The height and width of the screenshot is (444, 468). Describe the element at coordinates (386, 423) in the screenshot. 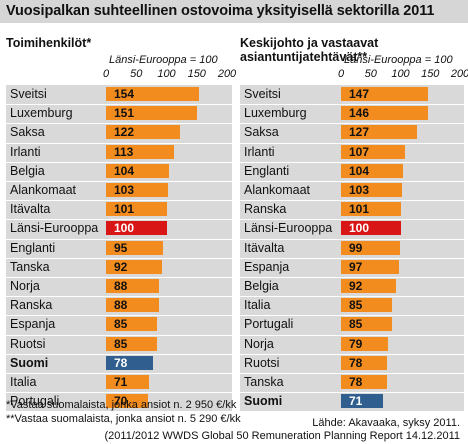

I see `source-line-1: Lähde: Akavaaka, syksy 2011.` at that location.